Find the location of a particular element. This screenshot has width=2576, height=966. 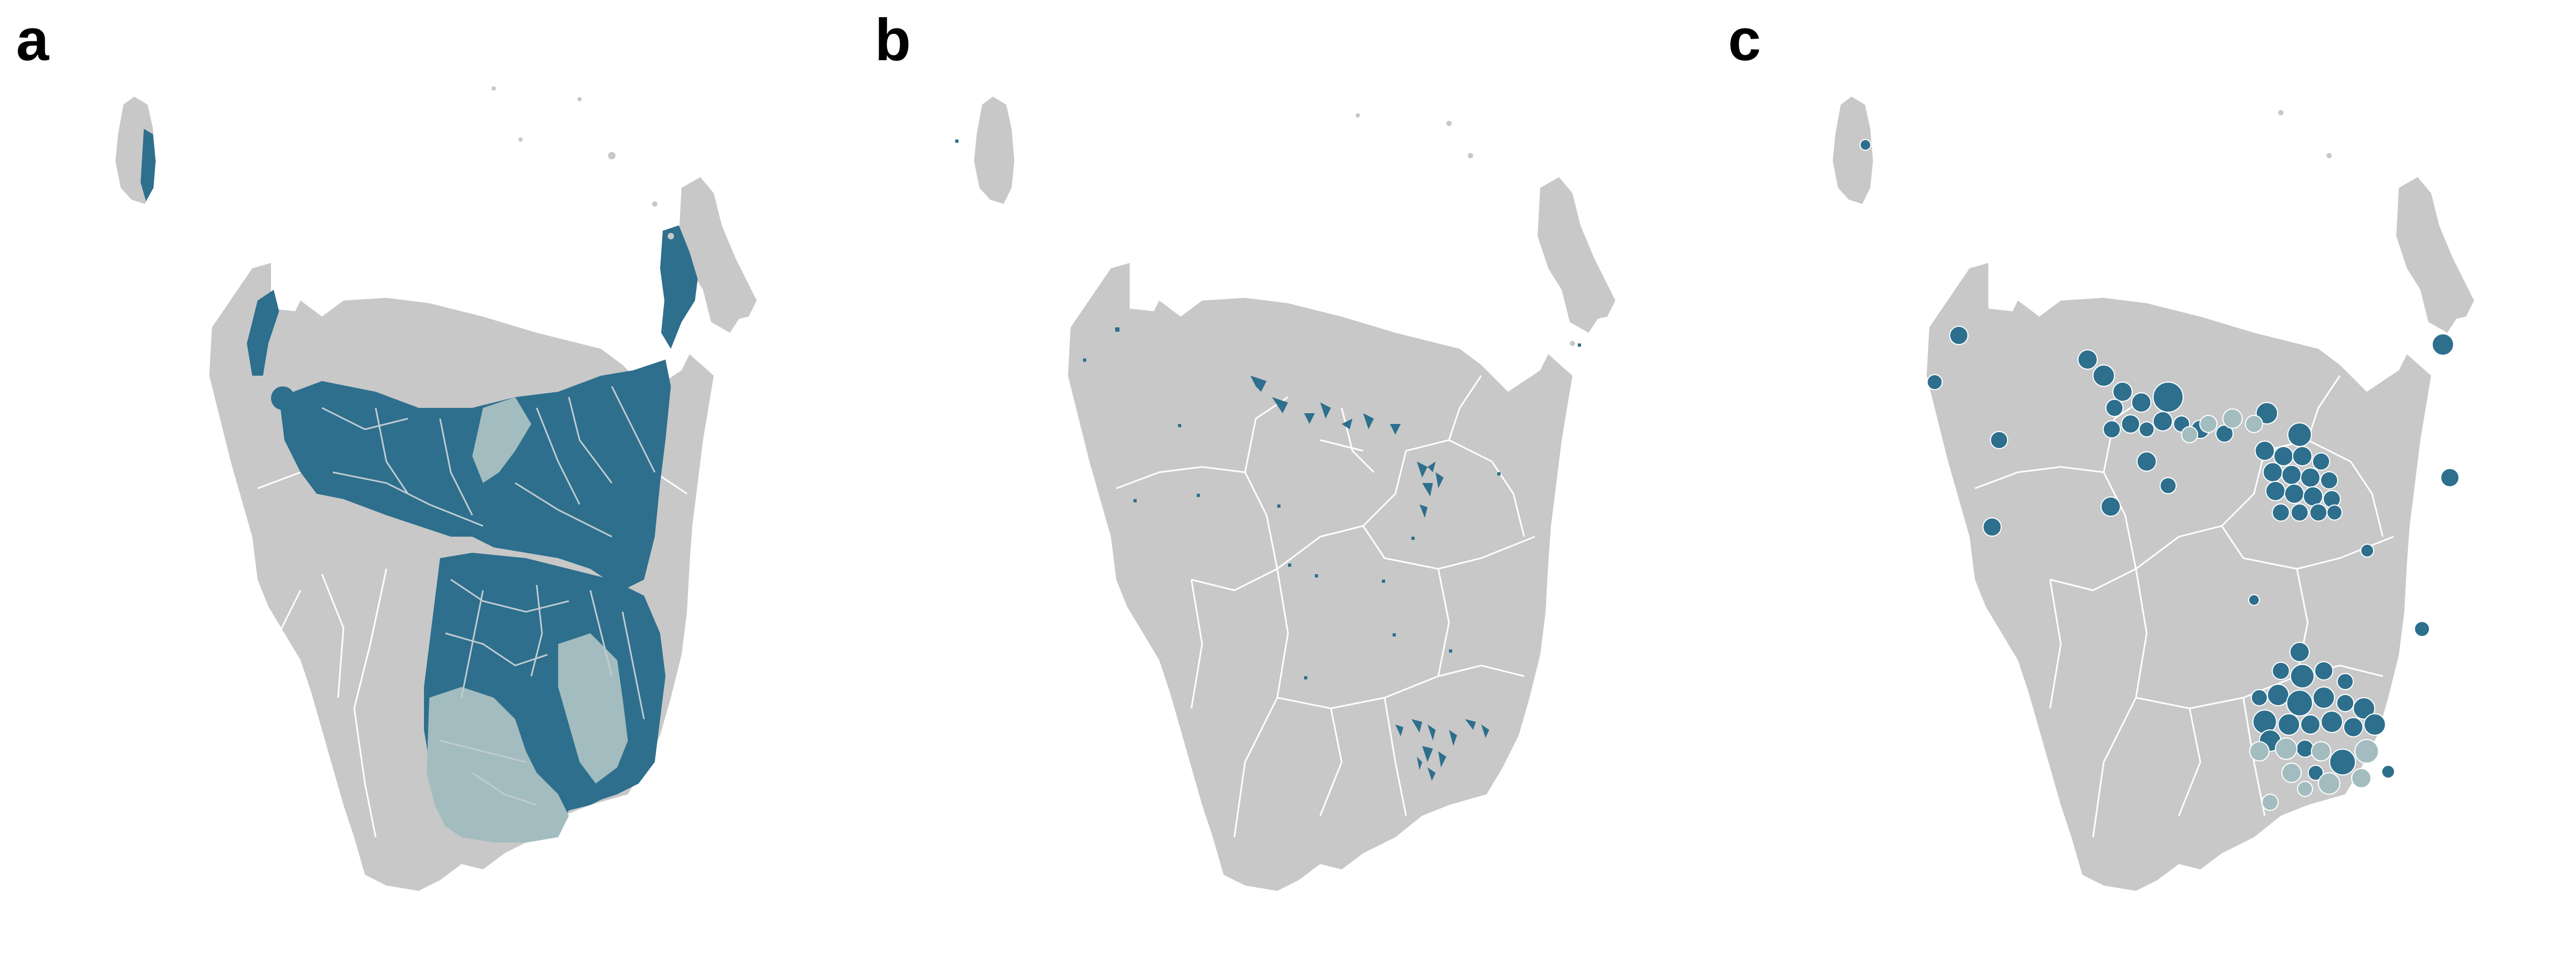

panel-label-c: c is located at coordinates (1744, 40).